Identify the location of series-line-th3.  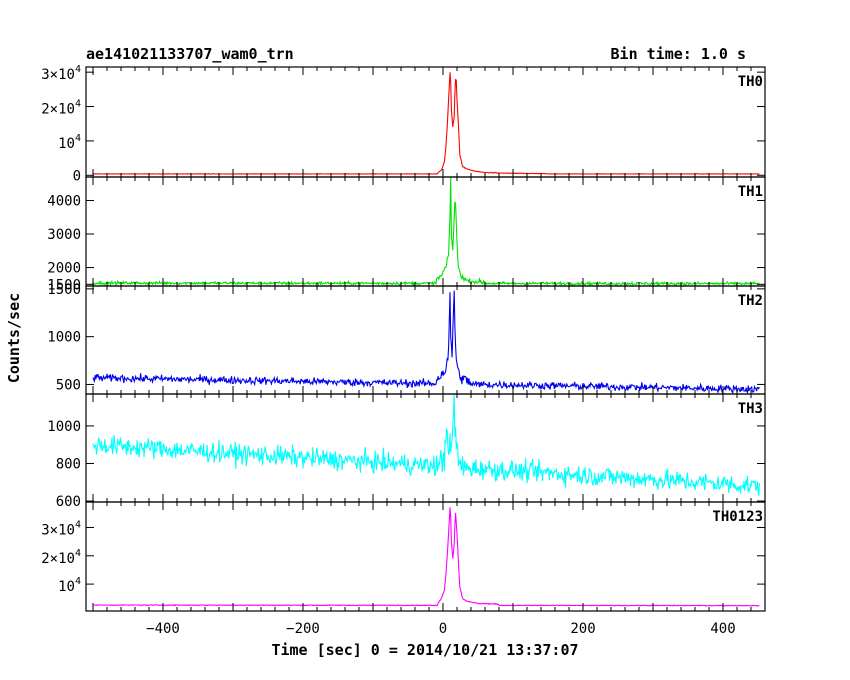
(426, 445).